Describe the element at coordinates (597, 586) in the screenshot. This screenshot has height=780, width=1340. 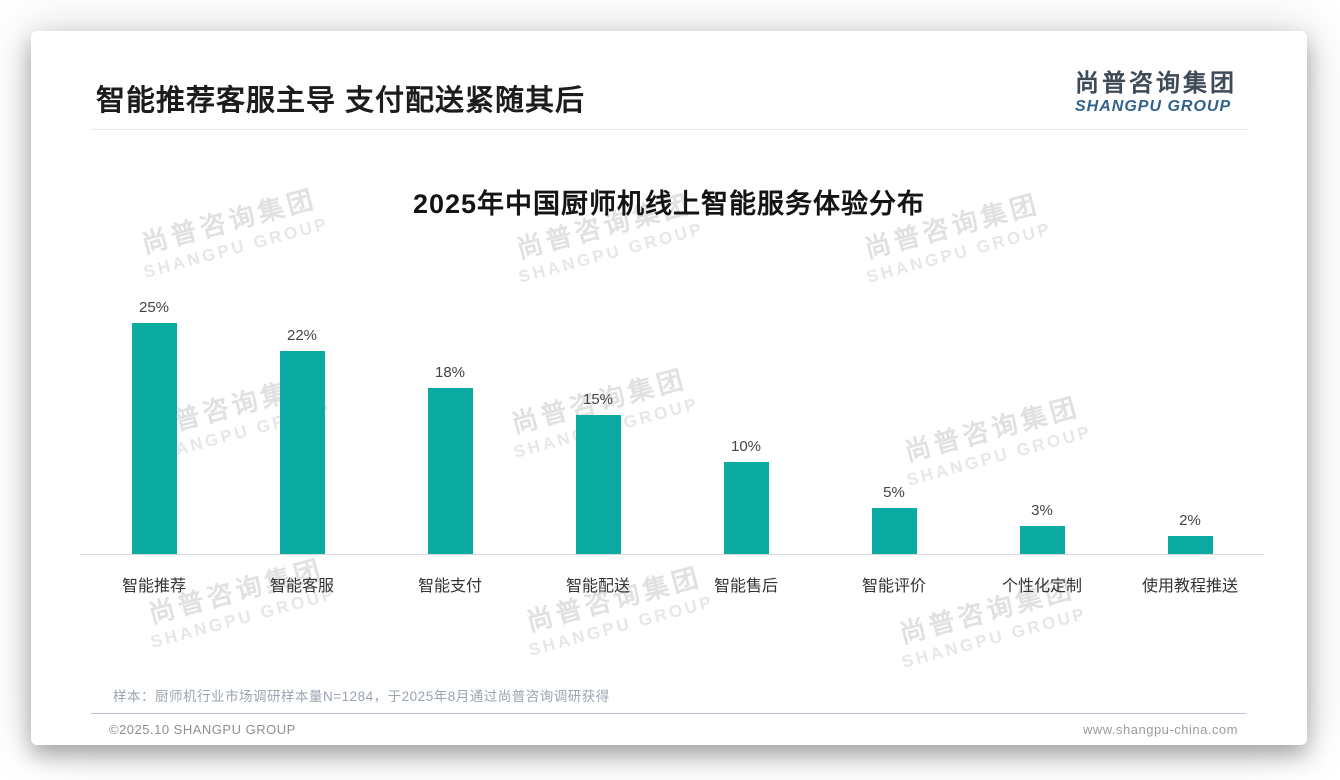
I see `category-label: 智能配送` at that location.